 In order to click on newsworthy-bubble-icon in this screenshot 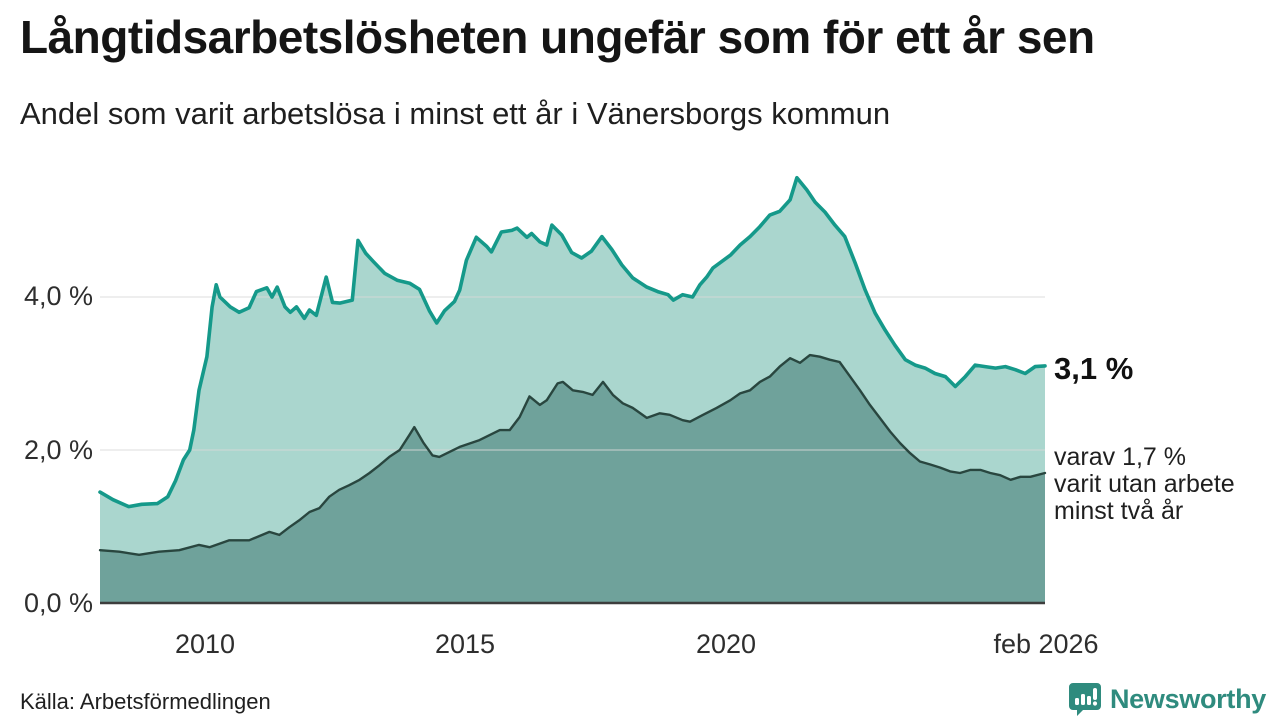, I will do `click(1084, 699)`.